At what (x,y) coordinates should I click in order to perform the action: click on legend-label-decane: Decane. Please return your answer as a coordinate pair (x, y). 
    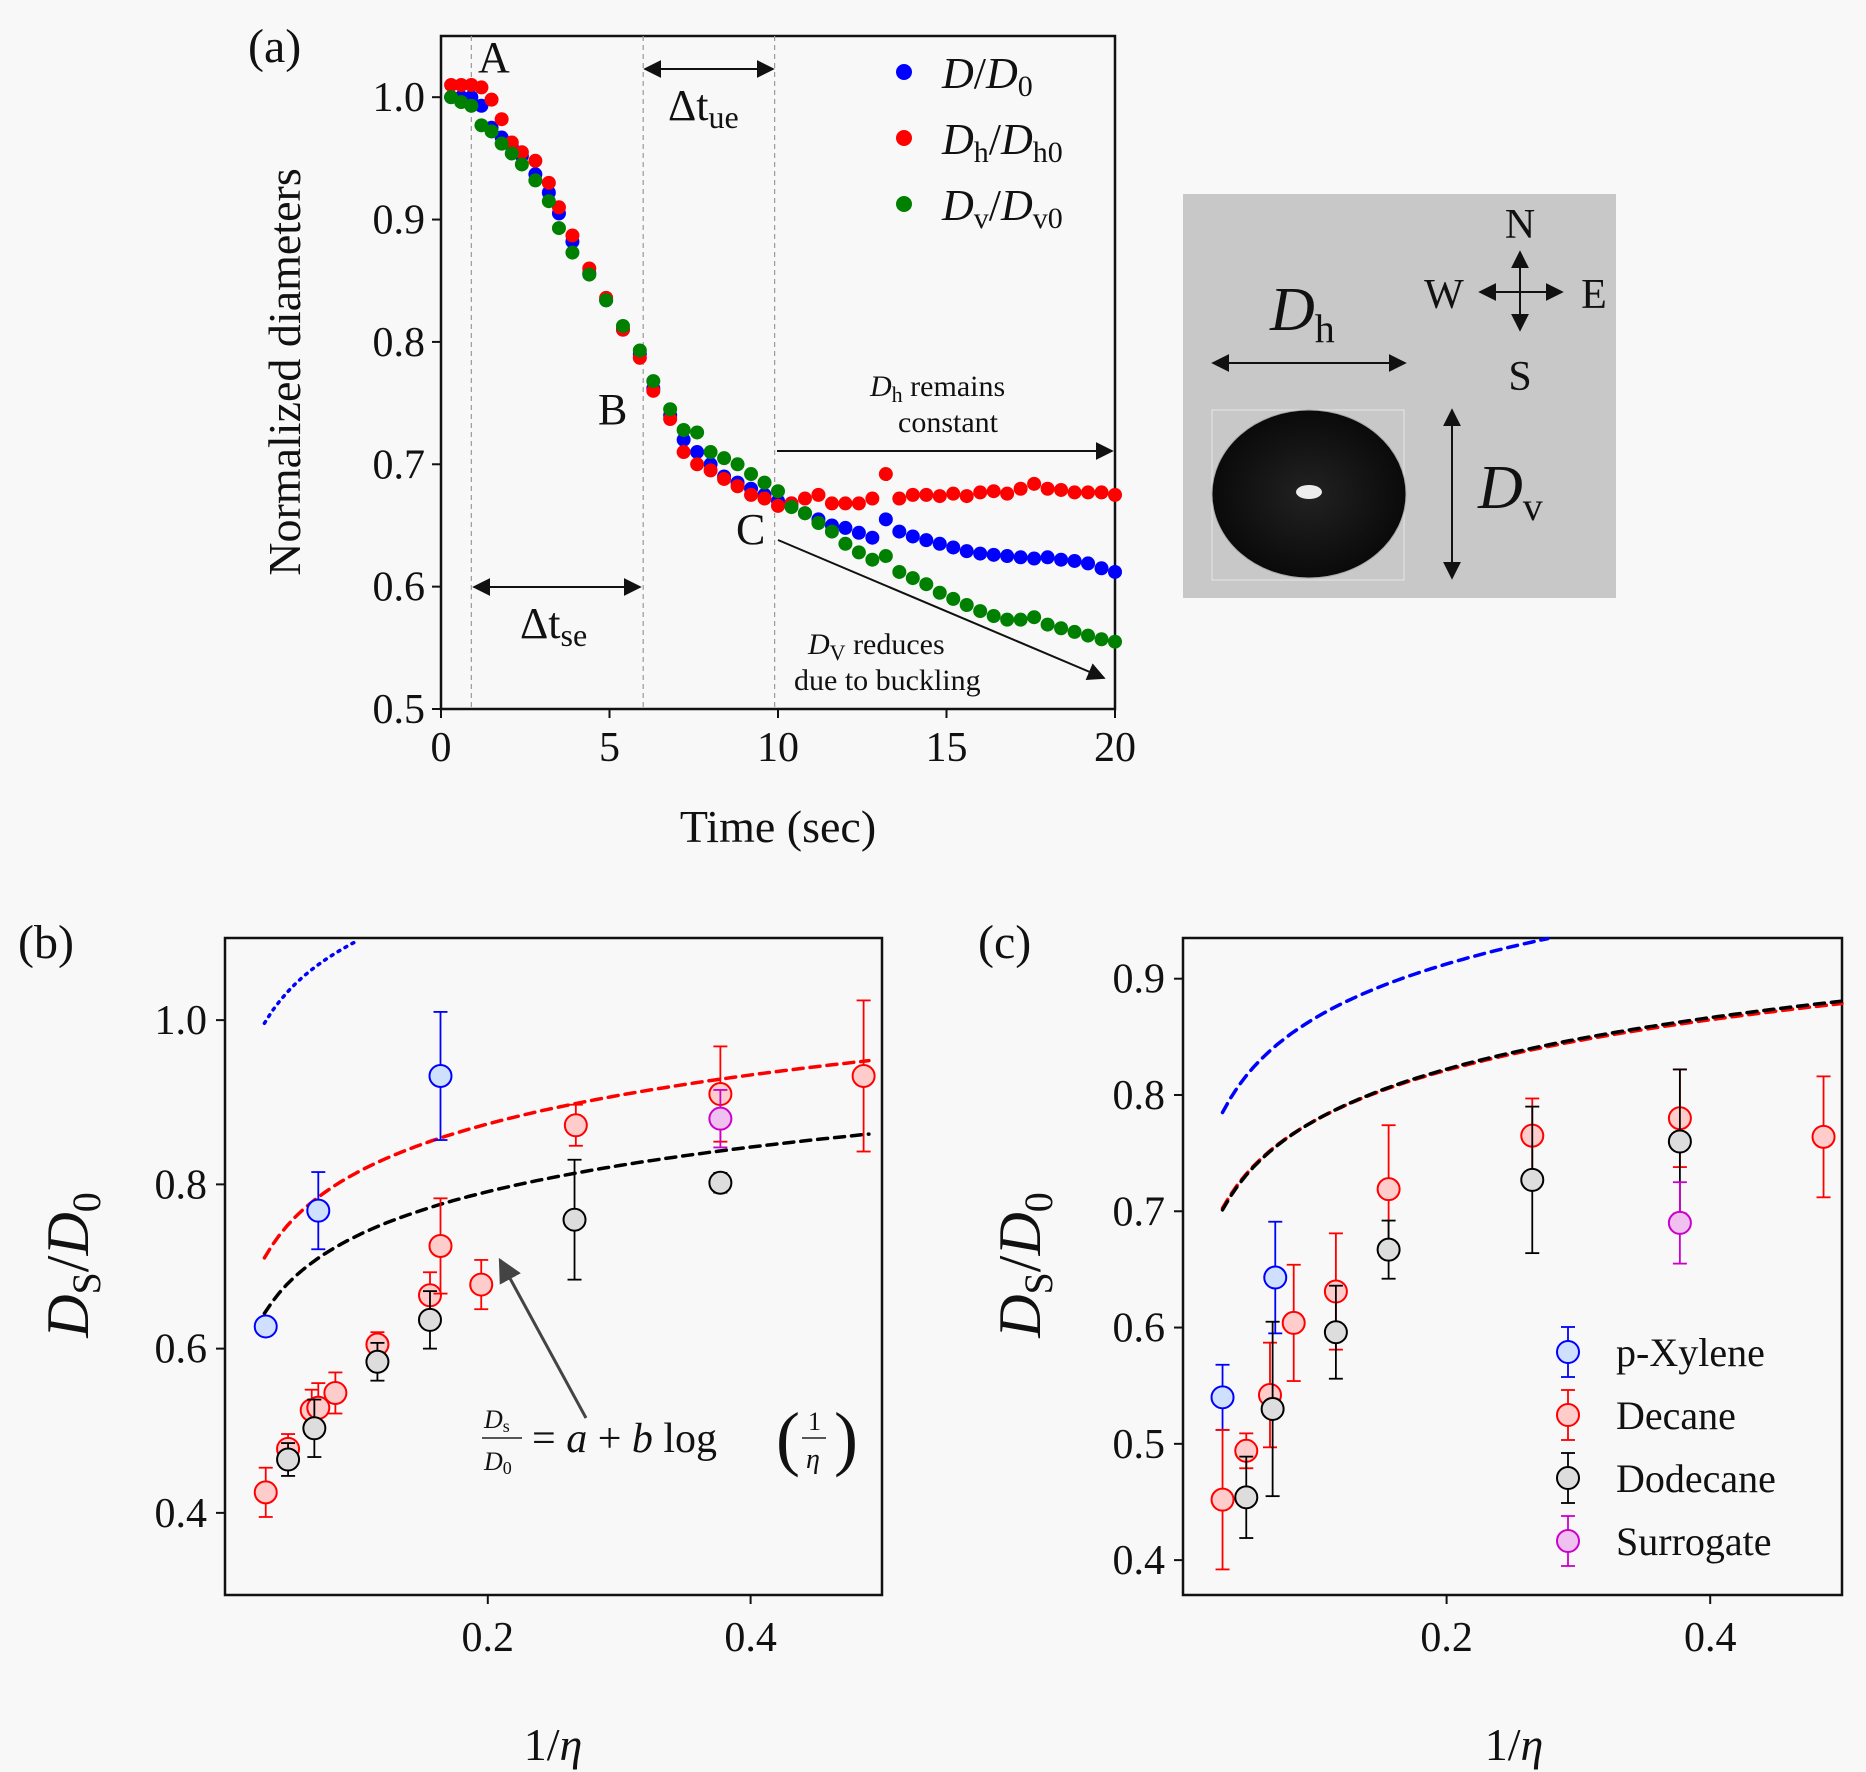
    Looking at the image, I should click on (1676, 1415).